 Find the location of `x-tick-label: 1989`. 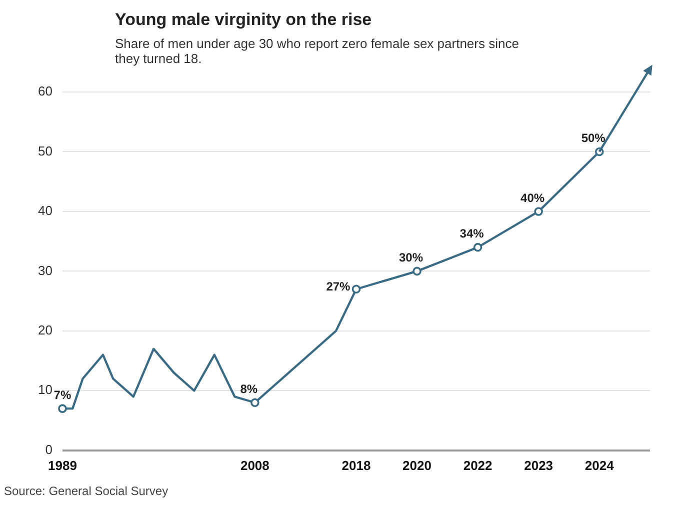

x-tick-label: 1989 is located at coordinates (62, 465).